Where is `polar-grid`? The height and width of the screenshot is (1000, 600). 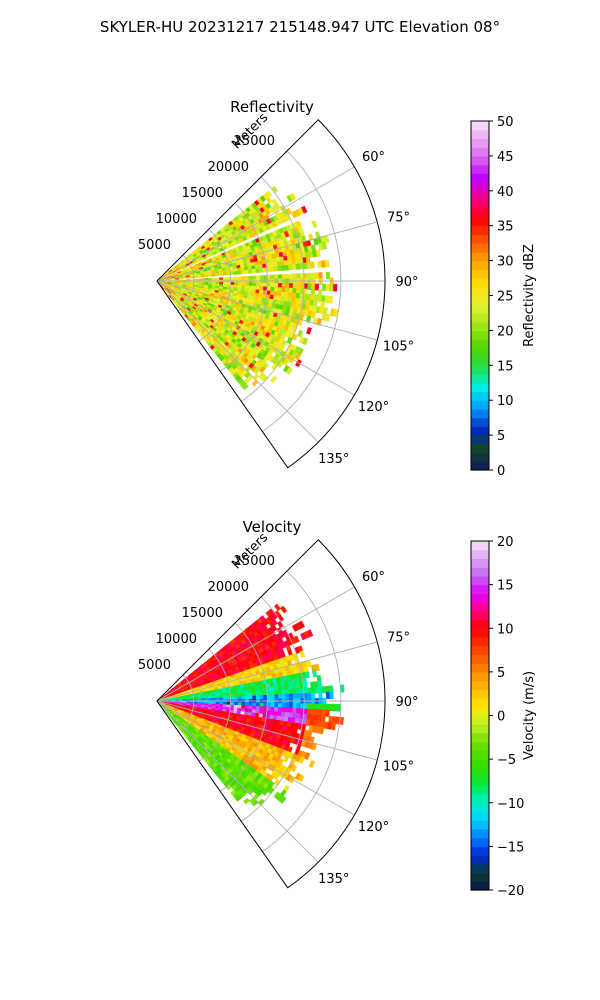 polar-grid is located at coordinates (270, 296).